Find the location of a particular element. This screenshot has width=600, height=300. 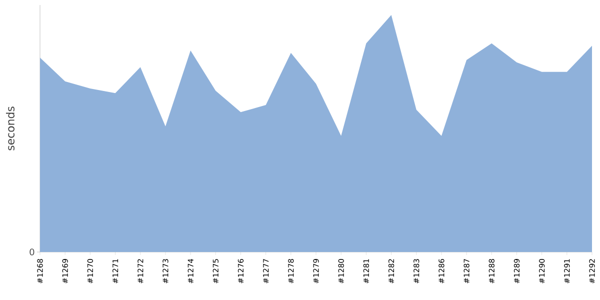

y-axis-title: seconds is located at coordinates (10, 128).